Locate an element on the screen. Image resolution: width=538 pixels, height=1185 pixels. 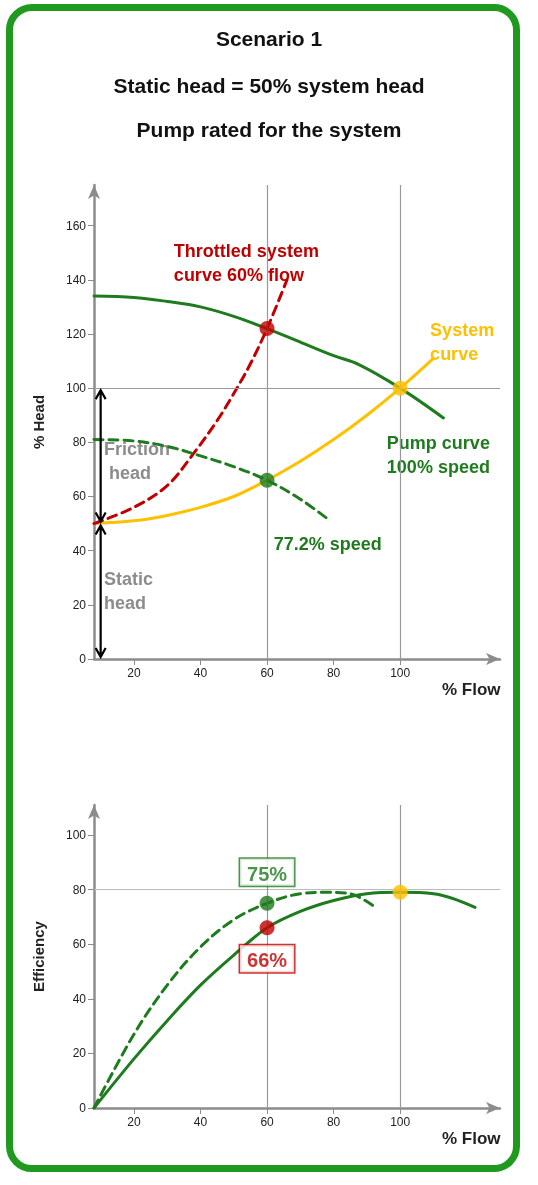
chart-subtitle: Static head = 50% system head Pump rated for the system is located at coordinates (269, 107).